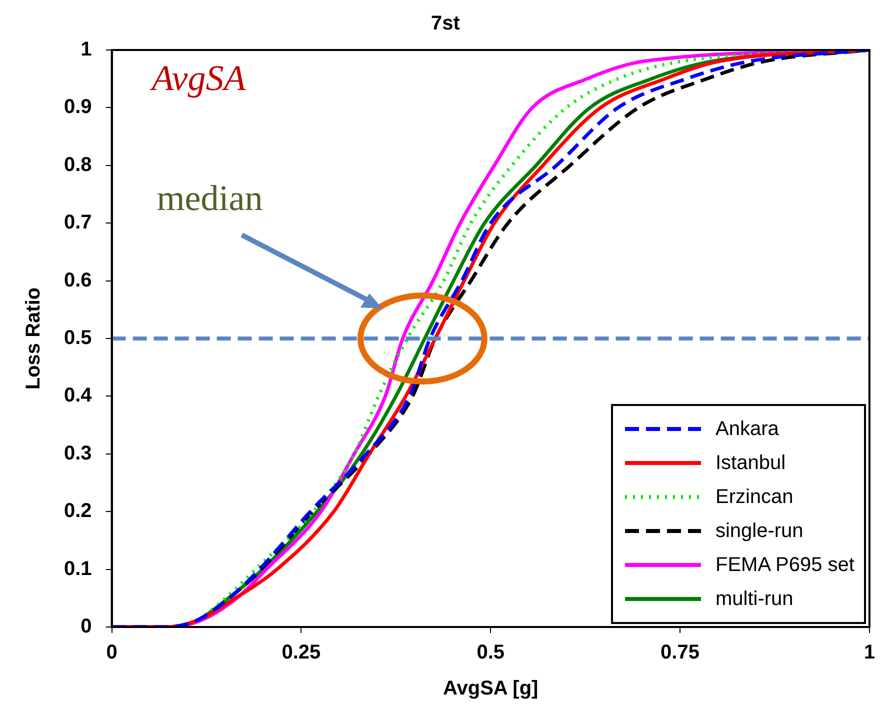  I want to click on x-tick-label: 0.75, so click(680, 653).